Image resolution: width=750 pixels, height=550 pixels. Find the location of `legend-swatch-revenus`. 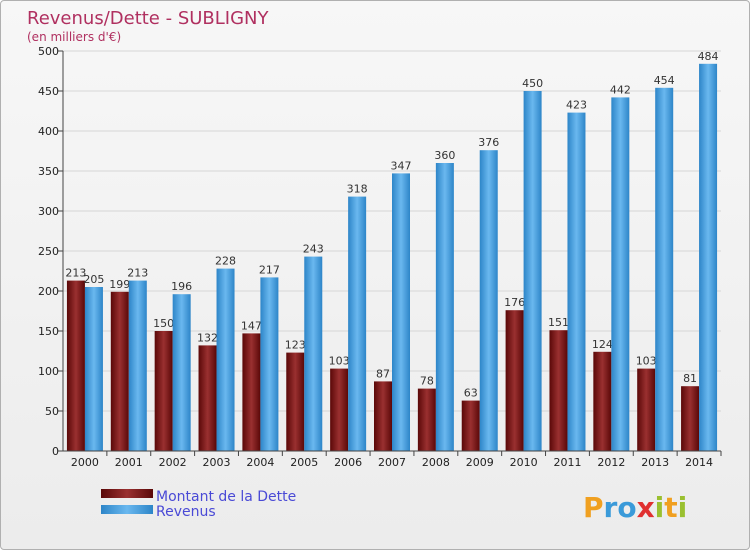

legend-swatch-revenus is located at coordinates (127, 509).